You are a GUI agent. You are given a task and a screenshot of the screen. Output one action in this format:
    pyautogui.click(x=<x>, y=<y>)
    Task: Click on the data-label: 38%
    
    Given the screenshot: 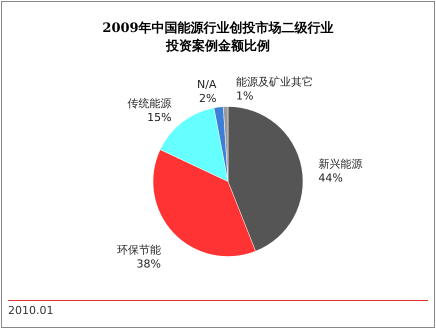 What is the action you would take?
    pyautogui.click(x=148, y=263)
    